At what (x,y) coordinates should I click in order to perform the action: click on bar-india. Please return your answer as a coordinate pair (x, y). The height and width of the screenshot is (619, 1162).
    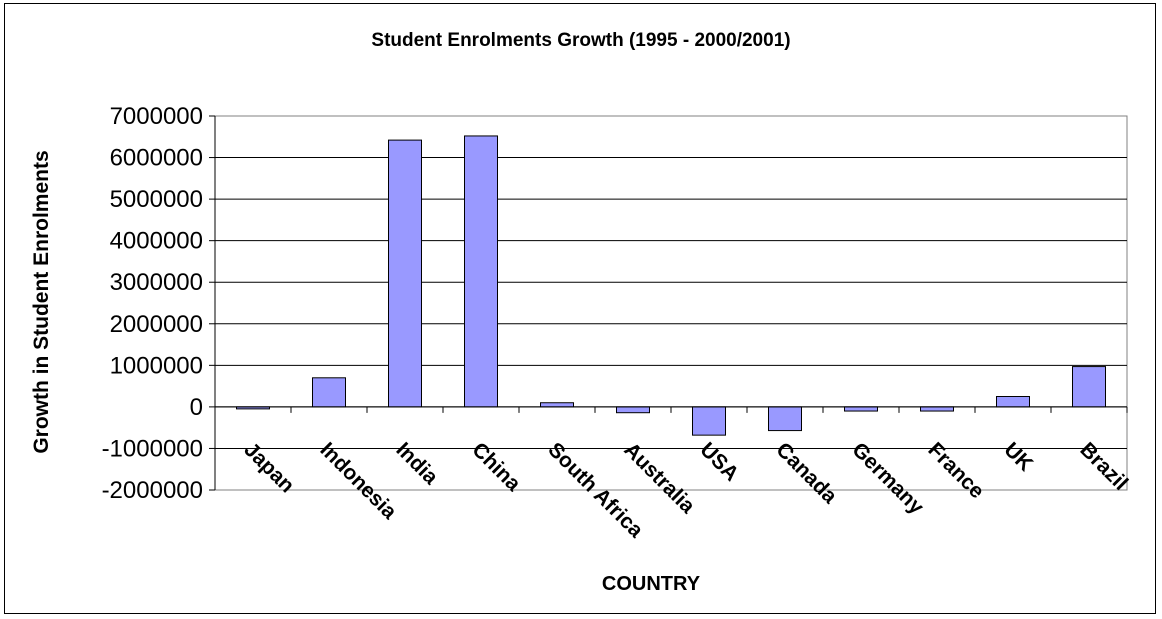
    Looking at the image, I should click on (405, 273).